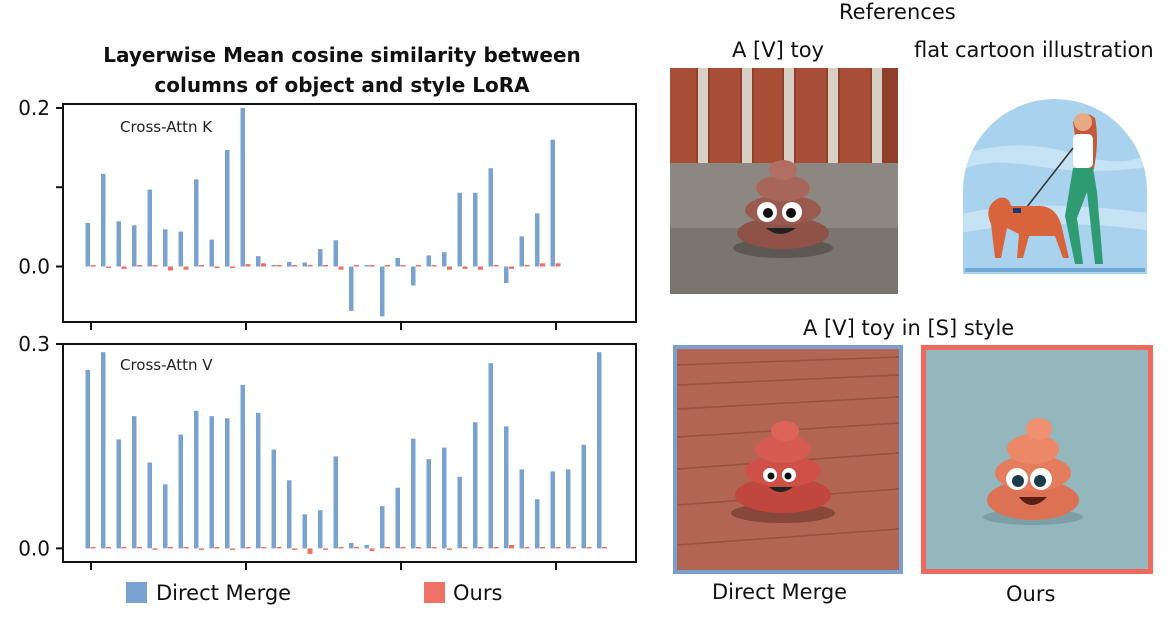 This screenshot has height=627, width=1176. Describe the element at coordinates (223, 593) in the screenshot. I see `legend-label-direct-merge: Direct Merge` at that location.